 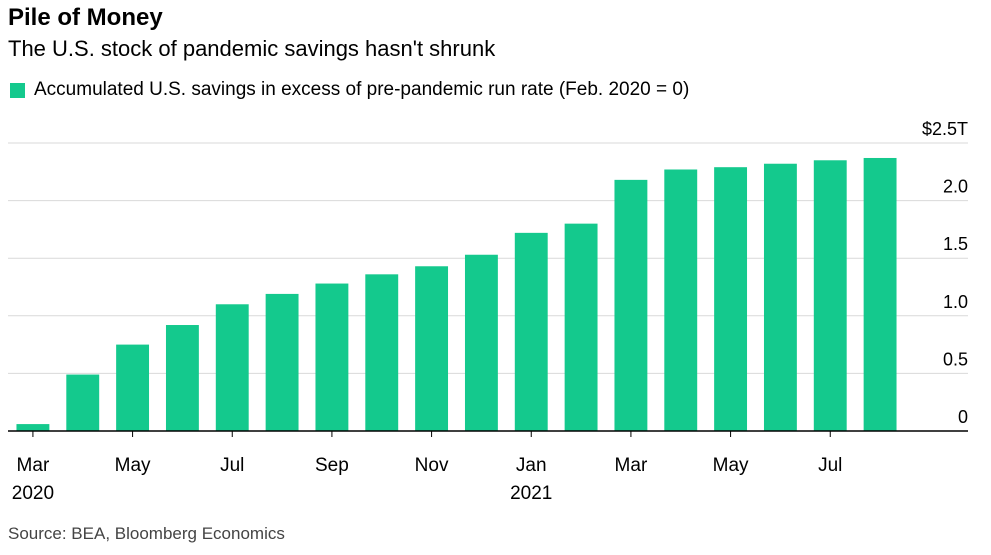 What do you see at coordinates (432, 465) in the screenshot?
I see `x-tick-label: Nov` at bounding box center [432, 465].